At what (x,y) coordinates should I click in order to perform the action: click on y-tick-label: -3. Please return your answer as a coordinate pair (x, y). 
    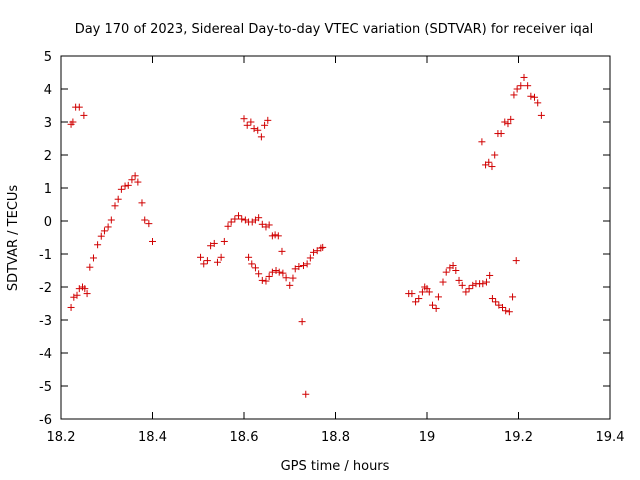
    Looking at the image, I should click on (45, 321).